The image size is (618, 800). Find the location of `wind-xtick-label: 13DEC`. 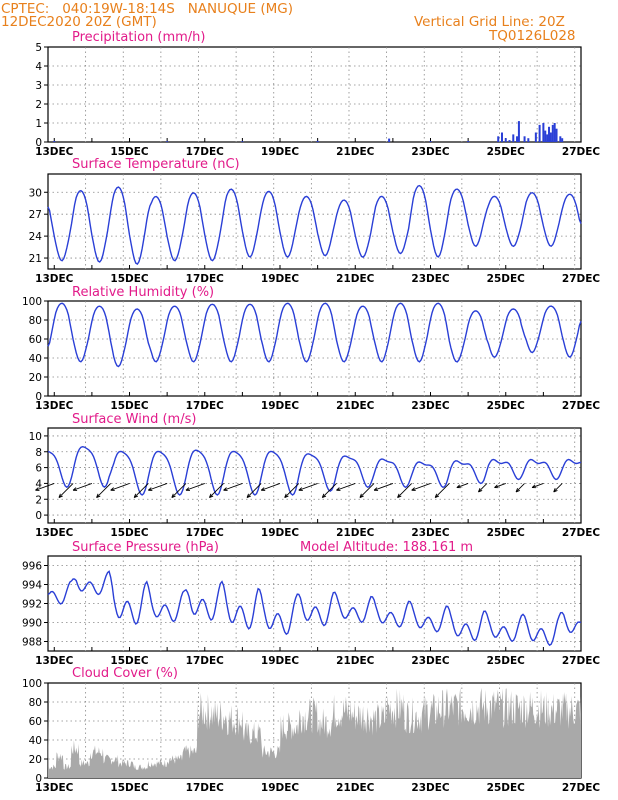

wind-xtick-label: 13DEC is located at coordinates (54, 533).